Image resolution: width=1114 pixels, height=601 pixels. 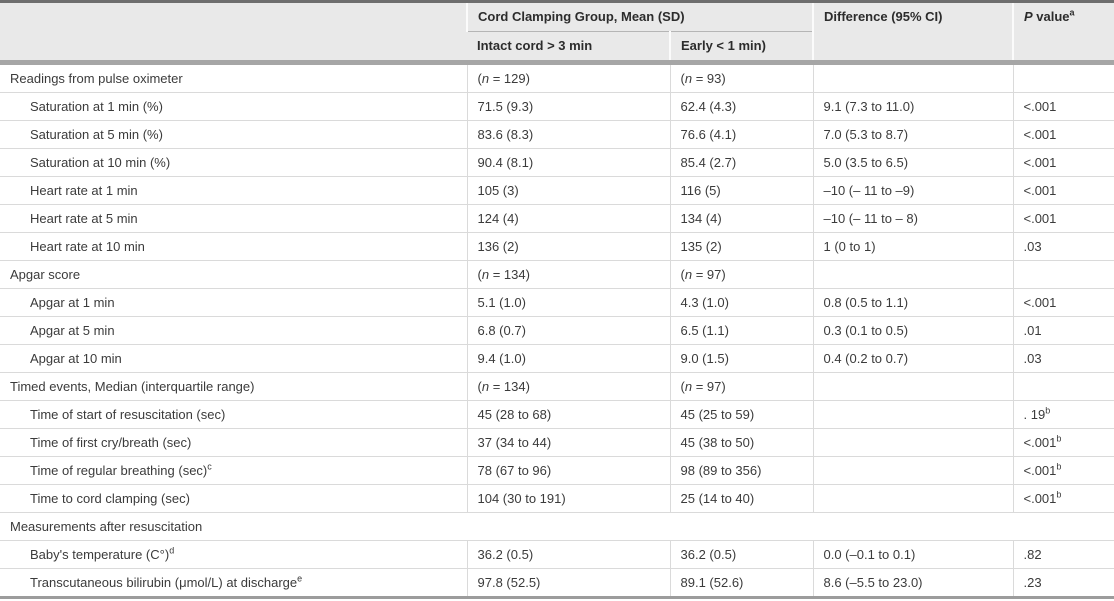 What do you see at coordinates (913, 302) in the screenshot?
I see `difference-cell: 0.8 (0.5 to 1.1)` at bounding box center [913, 302].